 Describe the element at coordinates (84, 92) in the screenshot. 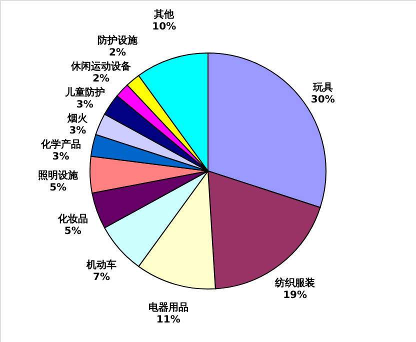

I see `slice-label: 儿童防护` at that location.